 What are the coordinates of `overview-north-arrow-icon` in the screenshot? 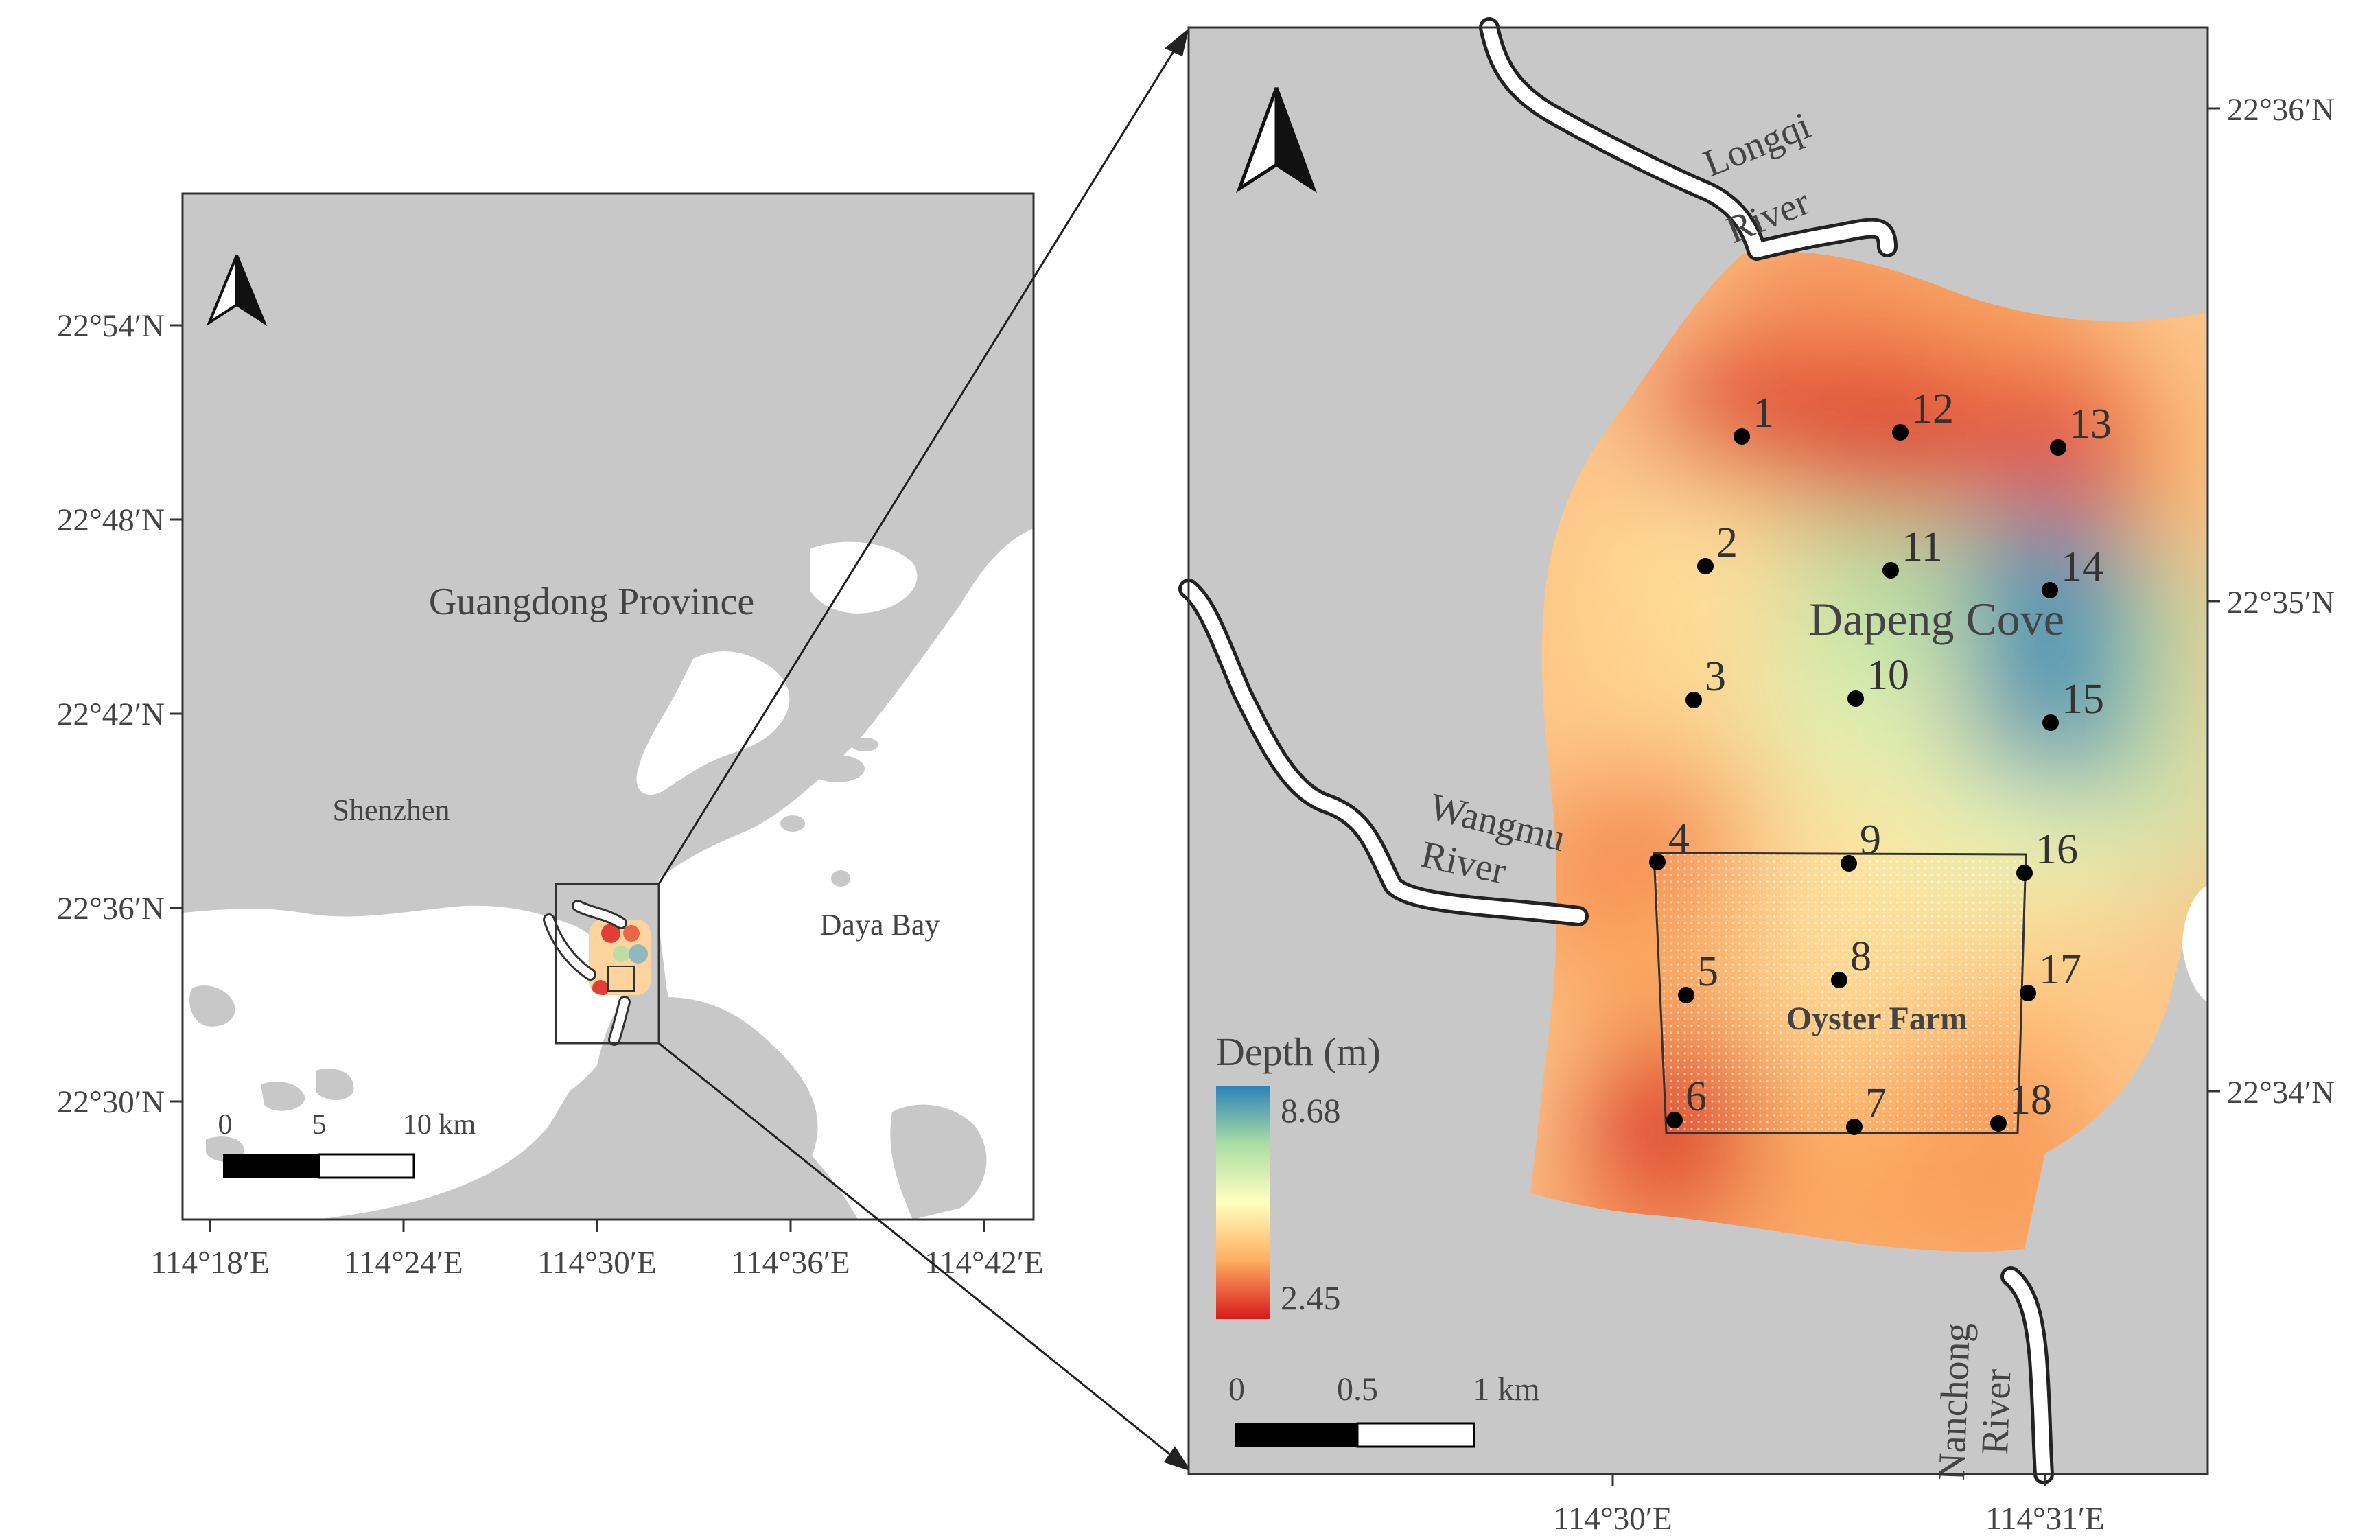 It's located at (237, 291).